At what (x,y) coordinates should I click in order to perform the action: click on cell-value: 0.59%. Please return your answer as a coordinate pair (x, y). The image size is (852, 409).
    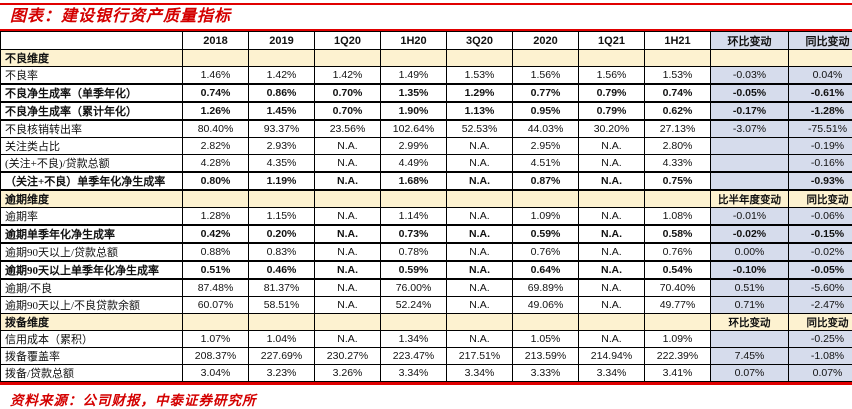
    Looking at the image, I should click on (414, 270).